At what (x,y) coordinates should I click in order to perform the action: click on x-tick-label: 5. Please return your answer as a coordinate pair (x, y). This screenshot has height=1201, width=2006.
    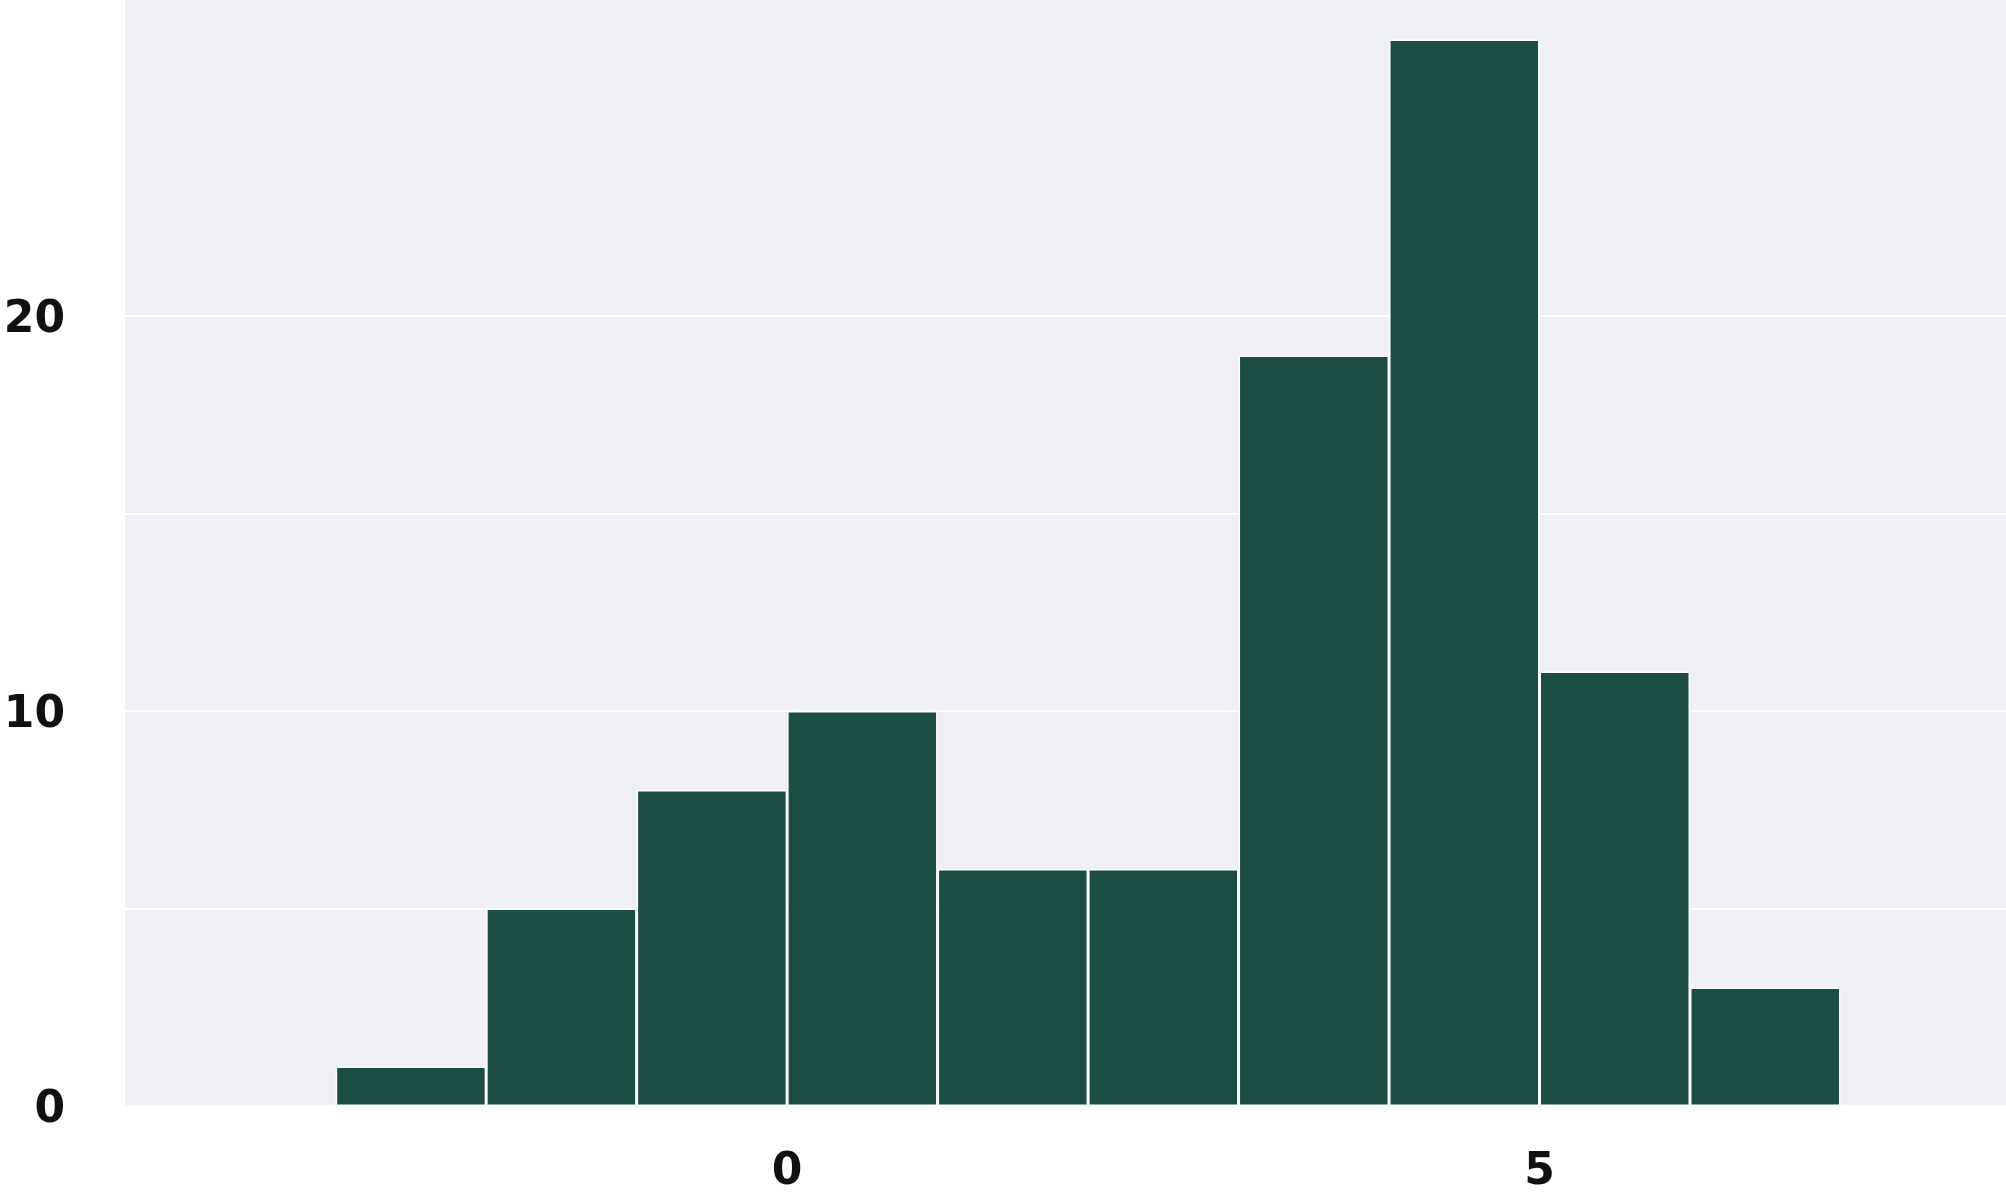
    Looking at the image, I should click on (1539, 1168).